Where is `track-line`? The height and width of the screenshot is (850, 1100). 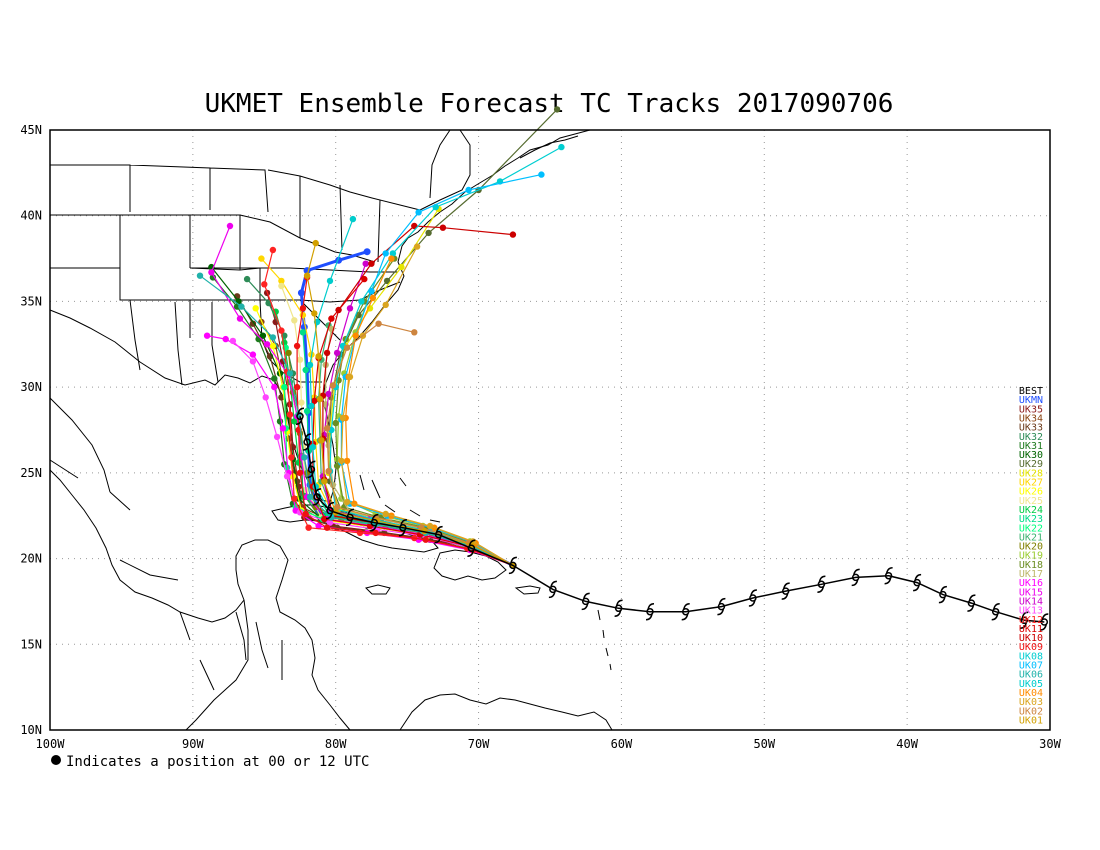
track-line is located at coordinates (445, 356).